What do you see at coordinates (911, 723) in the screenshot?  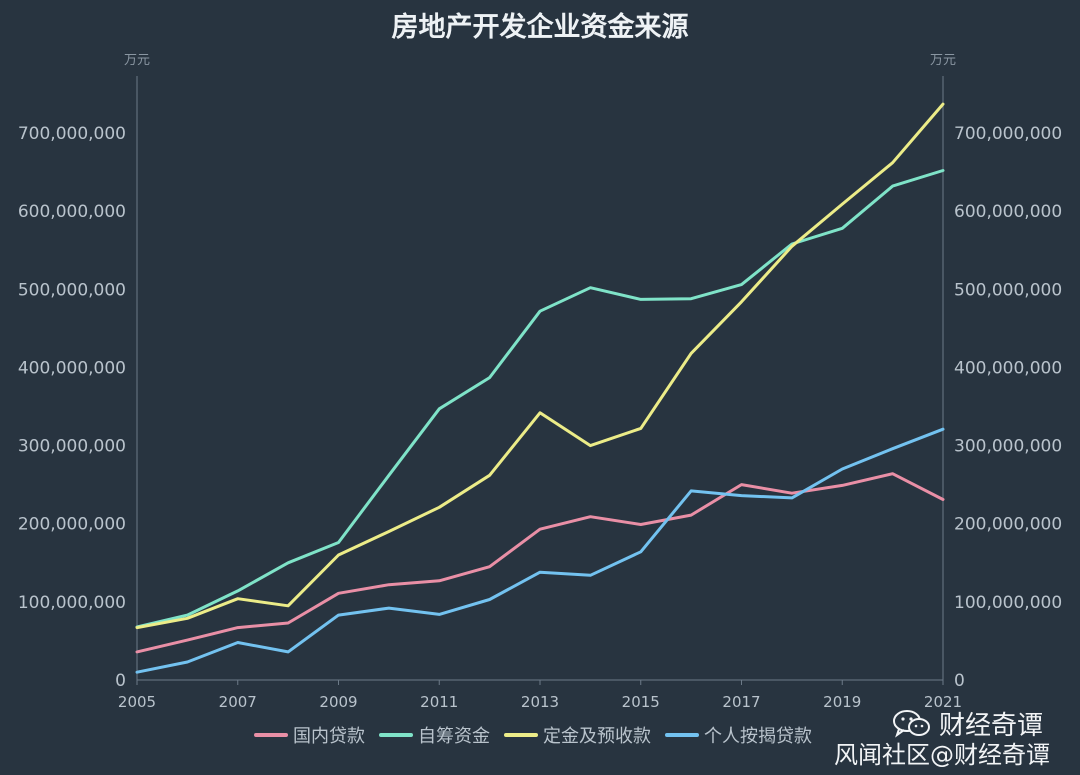 I see `wechat-icon` at bounding box center [911, 723].